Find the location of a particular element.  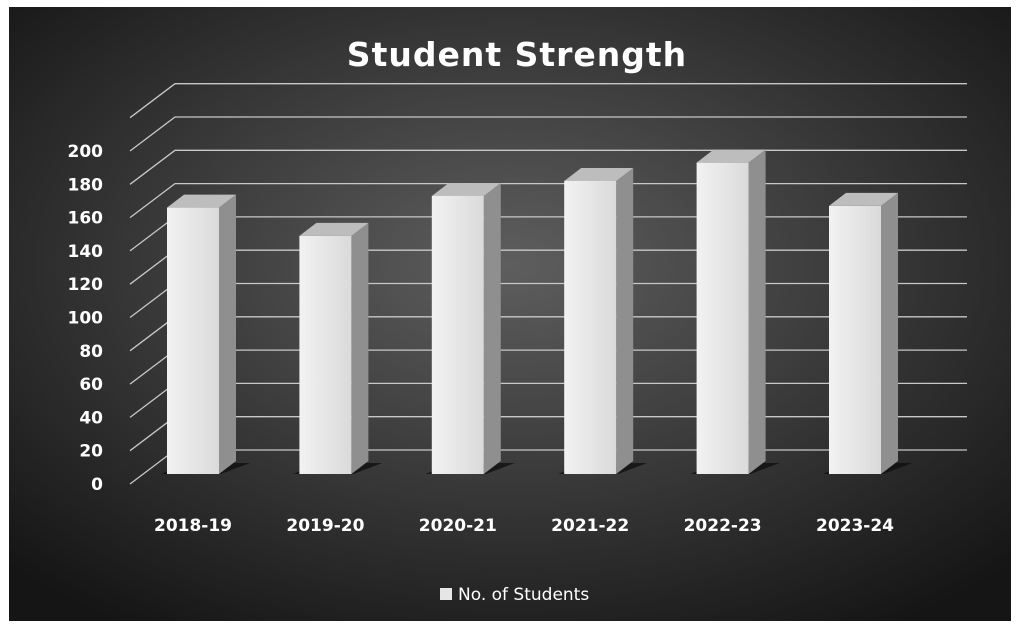

y-axis-ticks: 0 20 40 60 80 100 120 140 160 180 200 is located at coordinates (86, 318).